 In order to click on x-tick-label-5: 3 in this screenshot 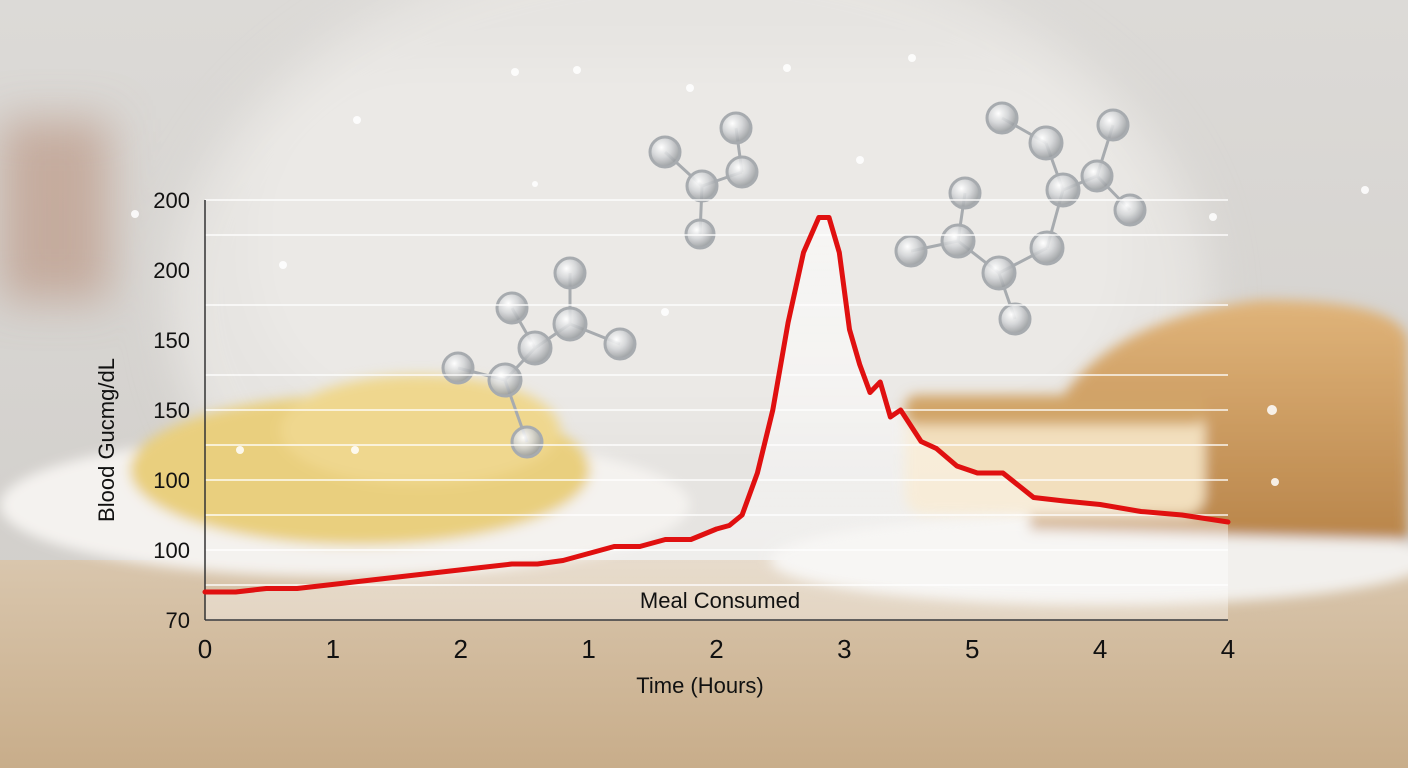, I will do `click(844, 649)`.